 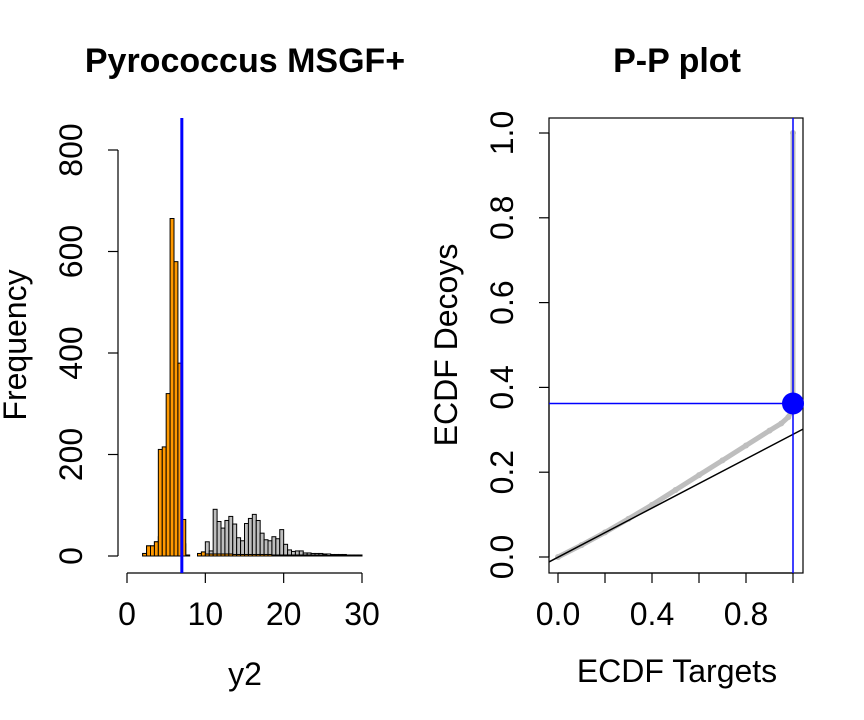 What do you see at coordinates (502, 557) in the screenshot?
I see `pp-y-tick-label: 0.0` at bounding box center [502, 557].